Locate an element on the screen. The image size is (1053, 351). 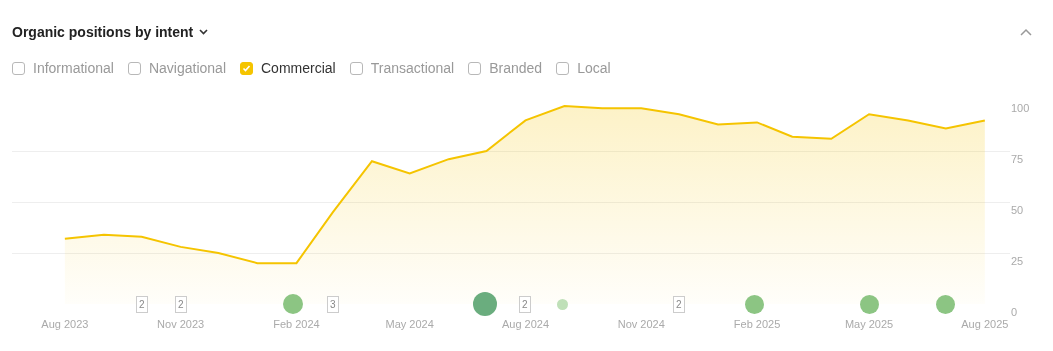
x-tick-label: Feb 2024 is located at coordinates (296, 324).